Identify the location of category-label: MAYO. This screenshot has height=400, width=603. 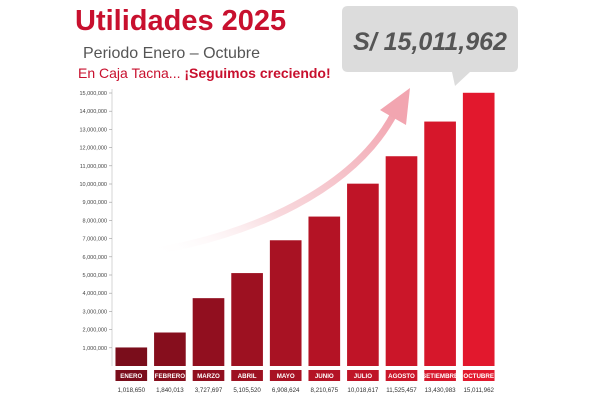
(286, 376).